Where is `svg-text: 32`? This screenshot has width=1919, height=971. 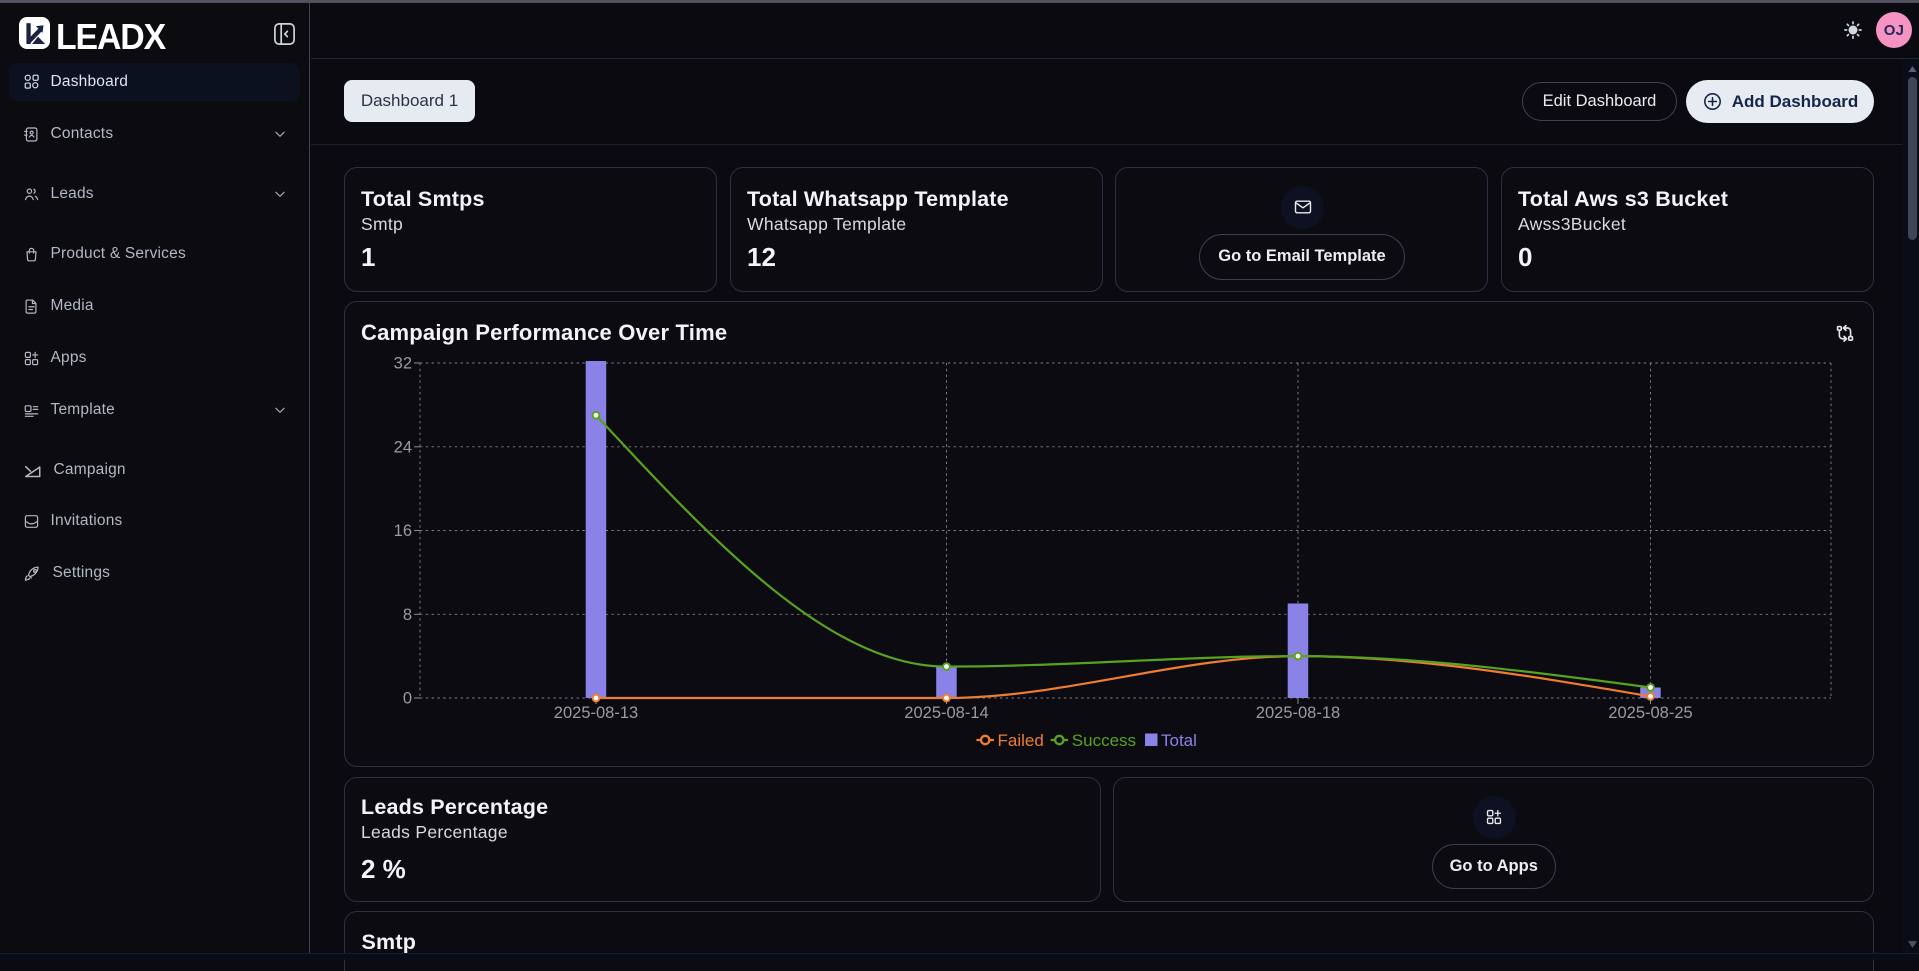 svg-text: 32 is located at coordinates (403, 363).